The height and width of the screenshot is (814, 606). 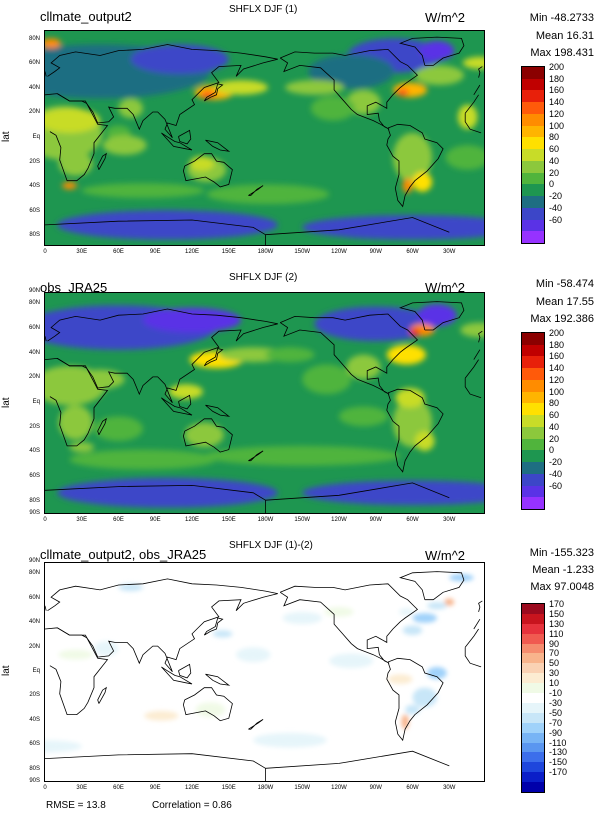 What do you see at coordinates (34, 451) in the screenshot?
I see `y-tick-label: 40S` at bounding box center [34, 451].